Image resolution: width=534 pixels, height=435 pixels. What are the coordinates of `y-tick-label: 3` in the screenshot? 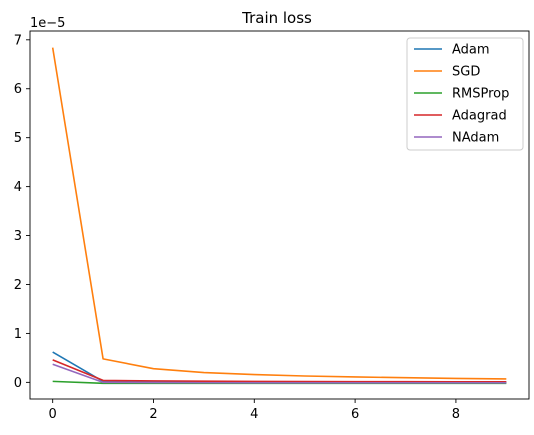 It's located at (18, 236).